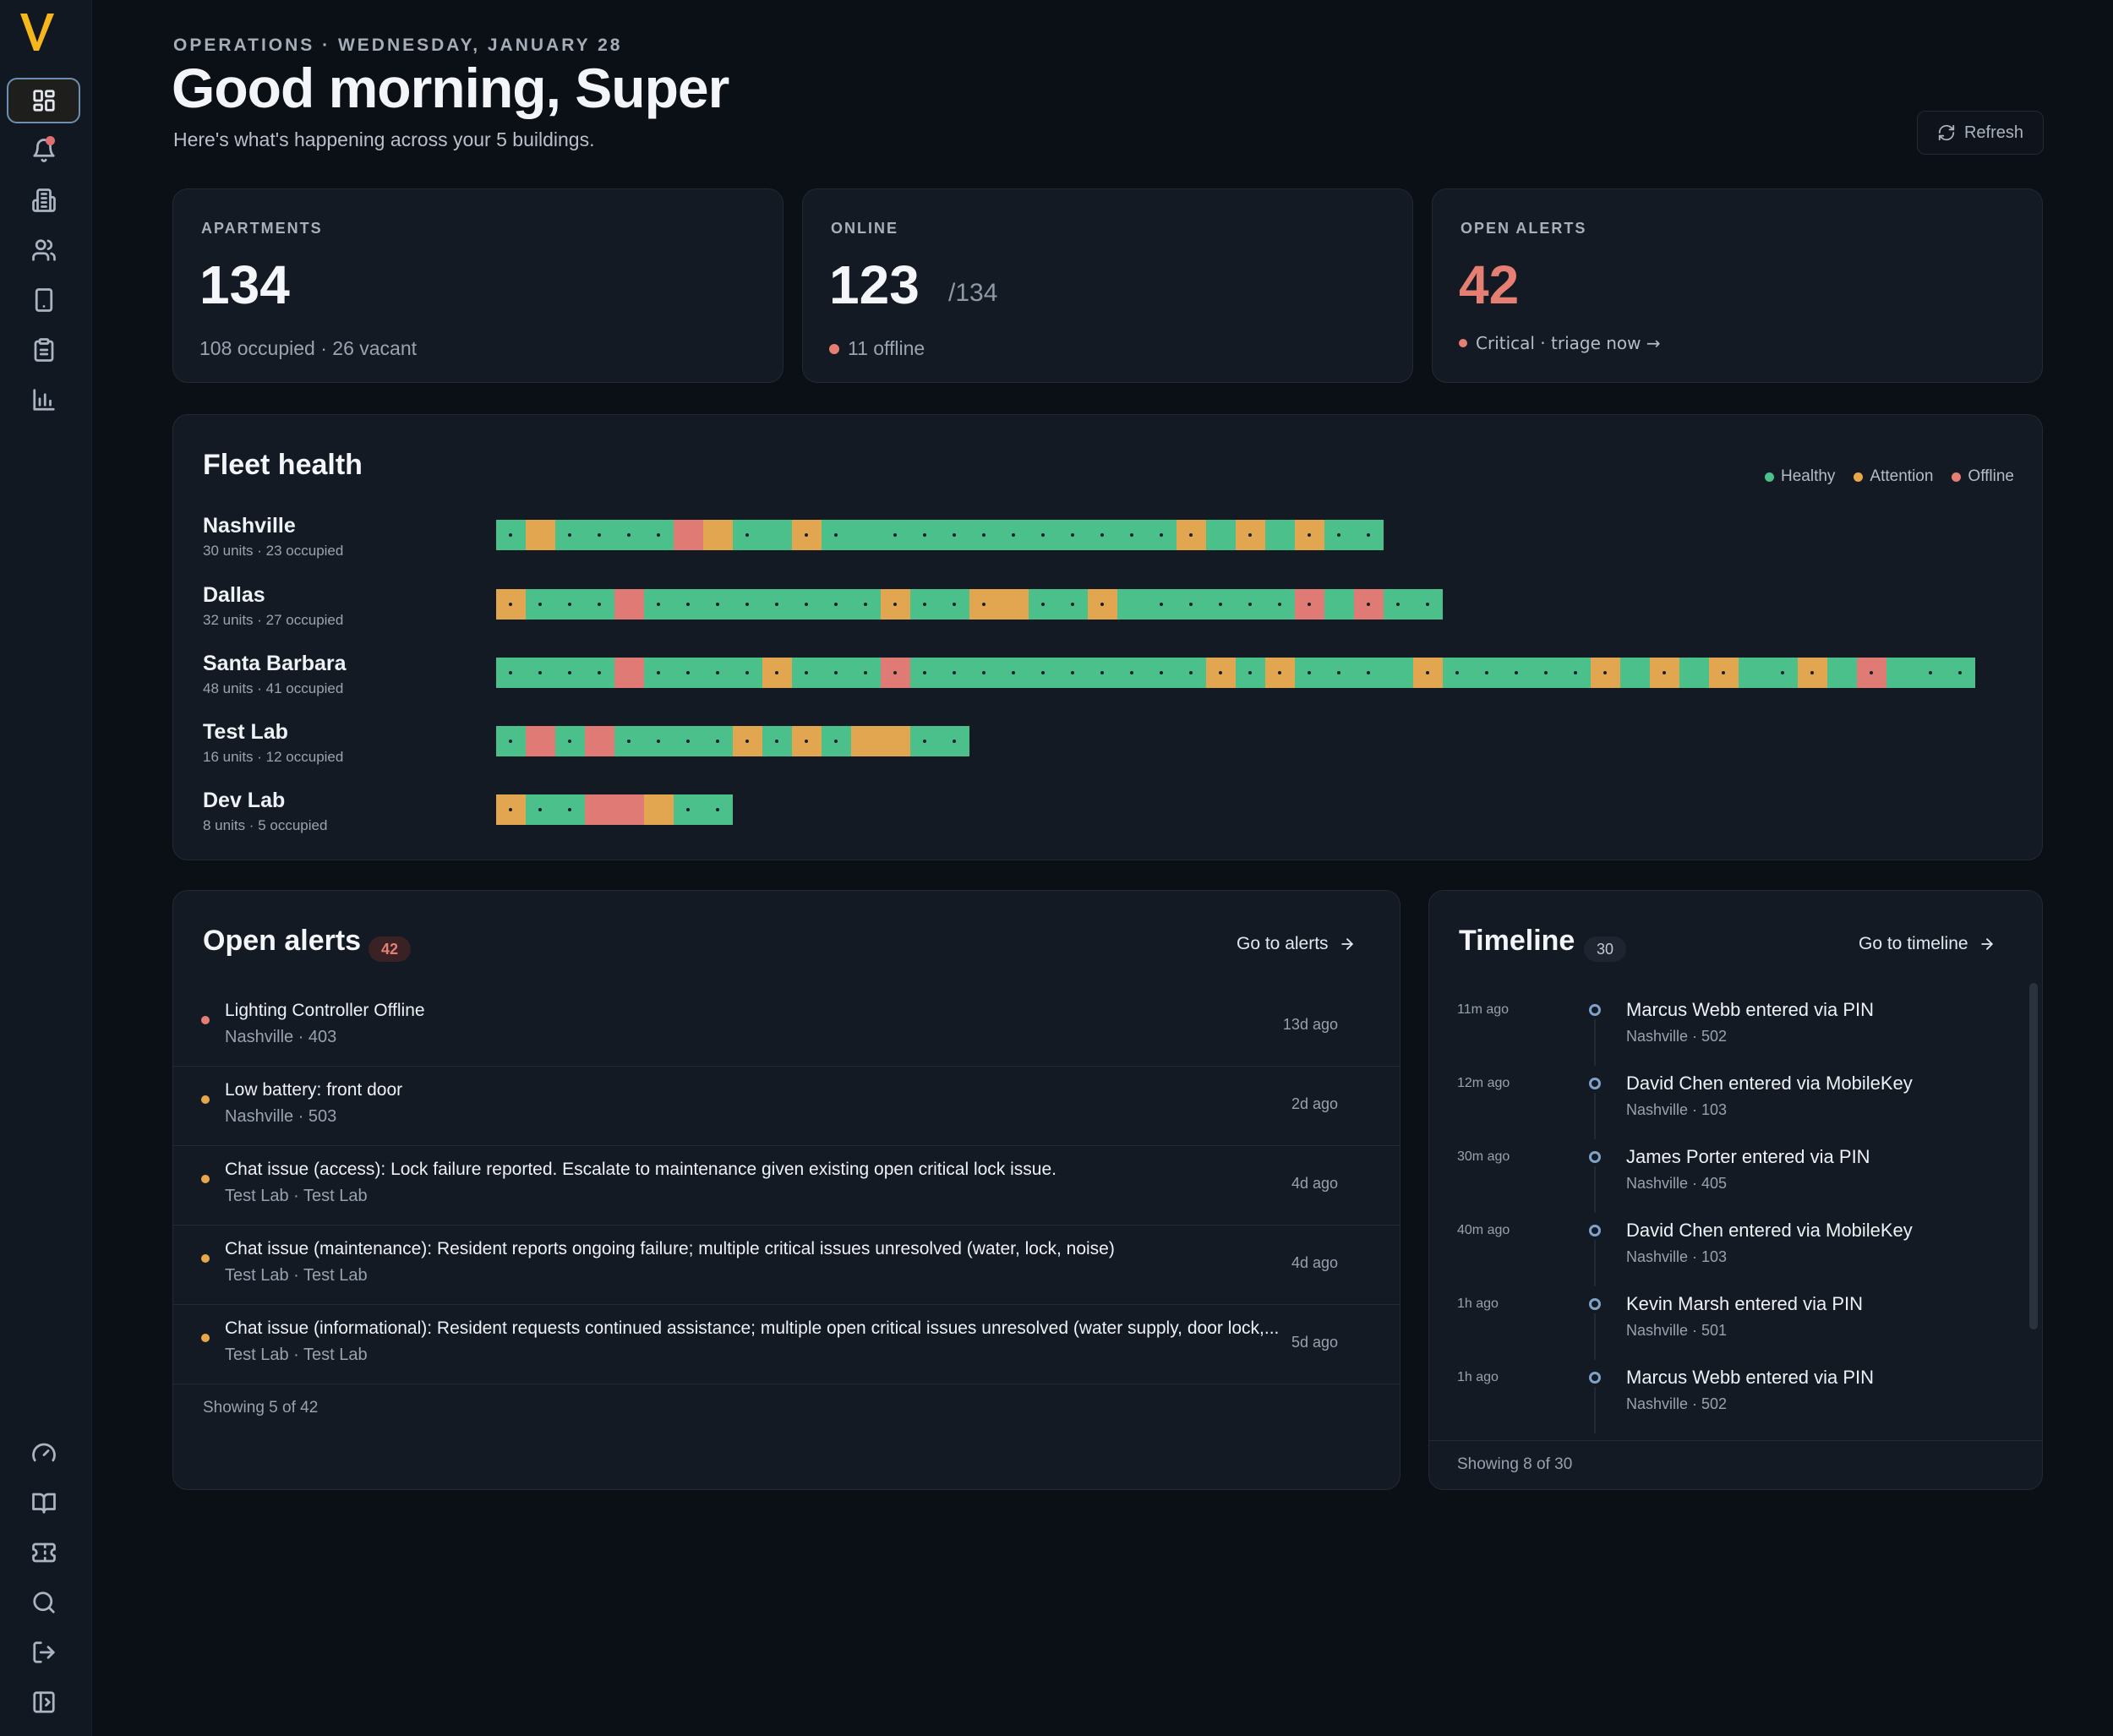  What do you see at coordinates (43, 200) in the screenshot?
I see `nav-buildings` at bounding box center [43, 200].